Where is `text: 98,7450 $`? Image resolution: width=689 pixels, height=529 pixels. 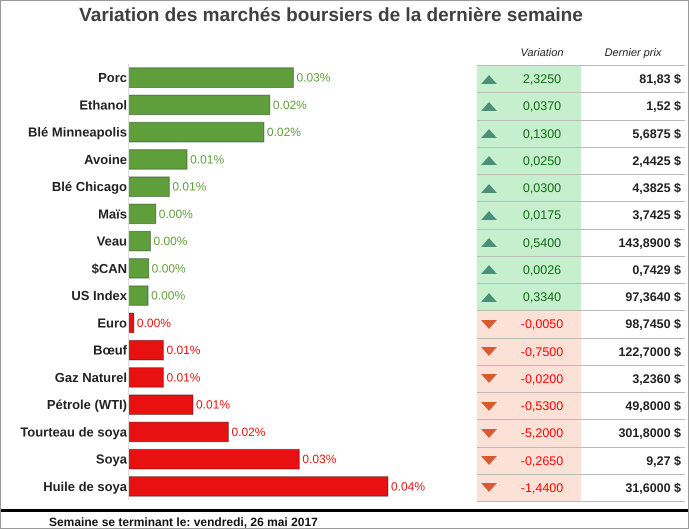
text: 98,7450 $ is located at coordinates (653, 324).